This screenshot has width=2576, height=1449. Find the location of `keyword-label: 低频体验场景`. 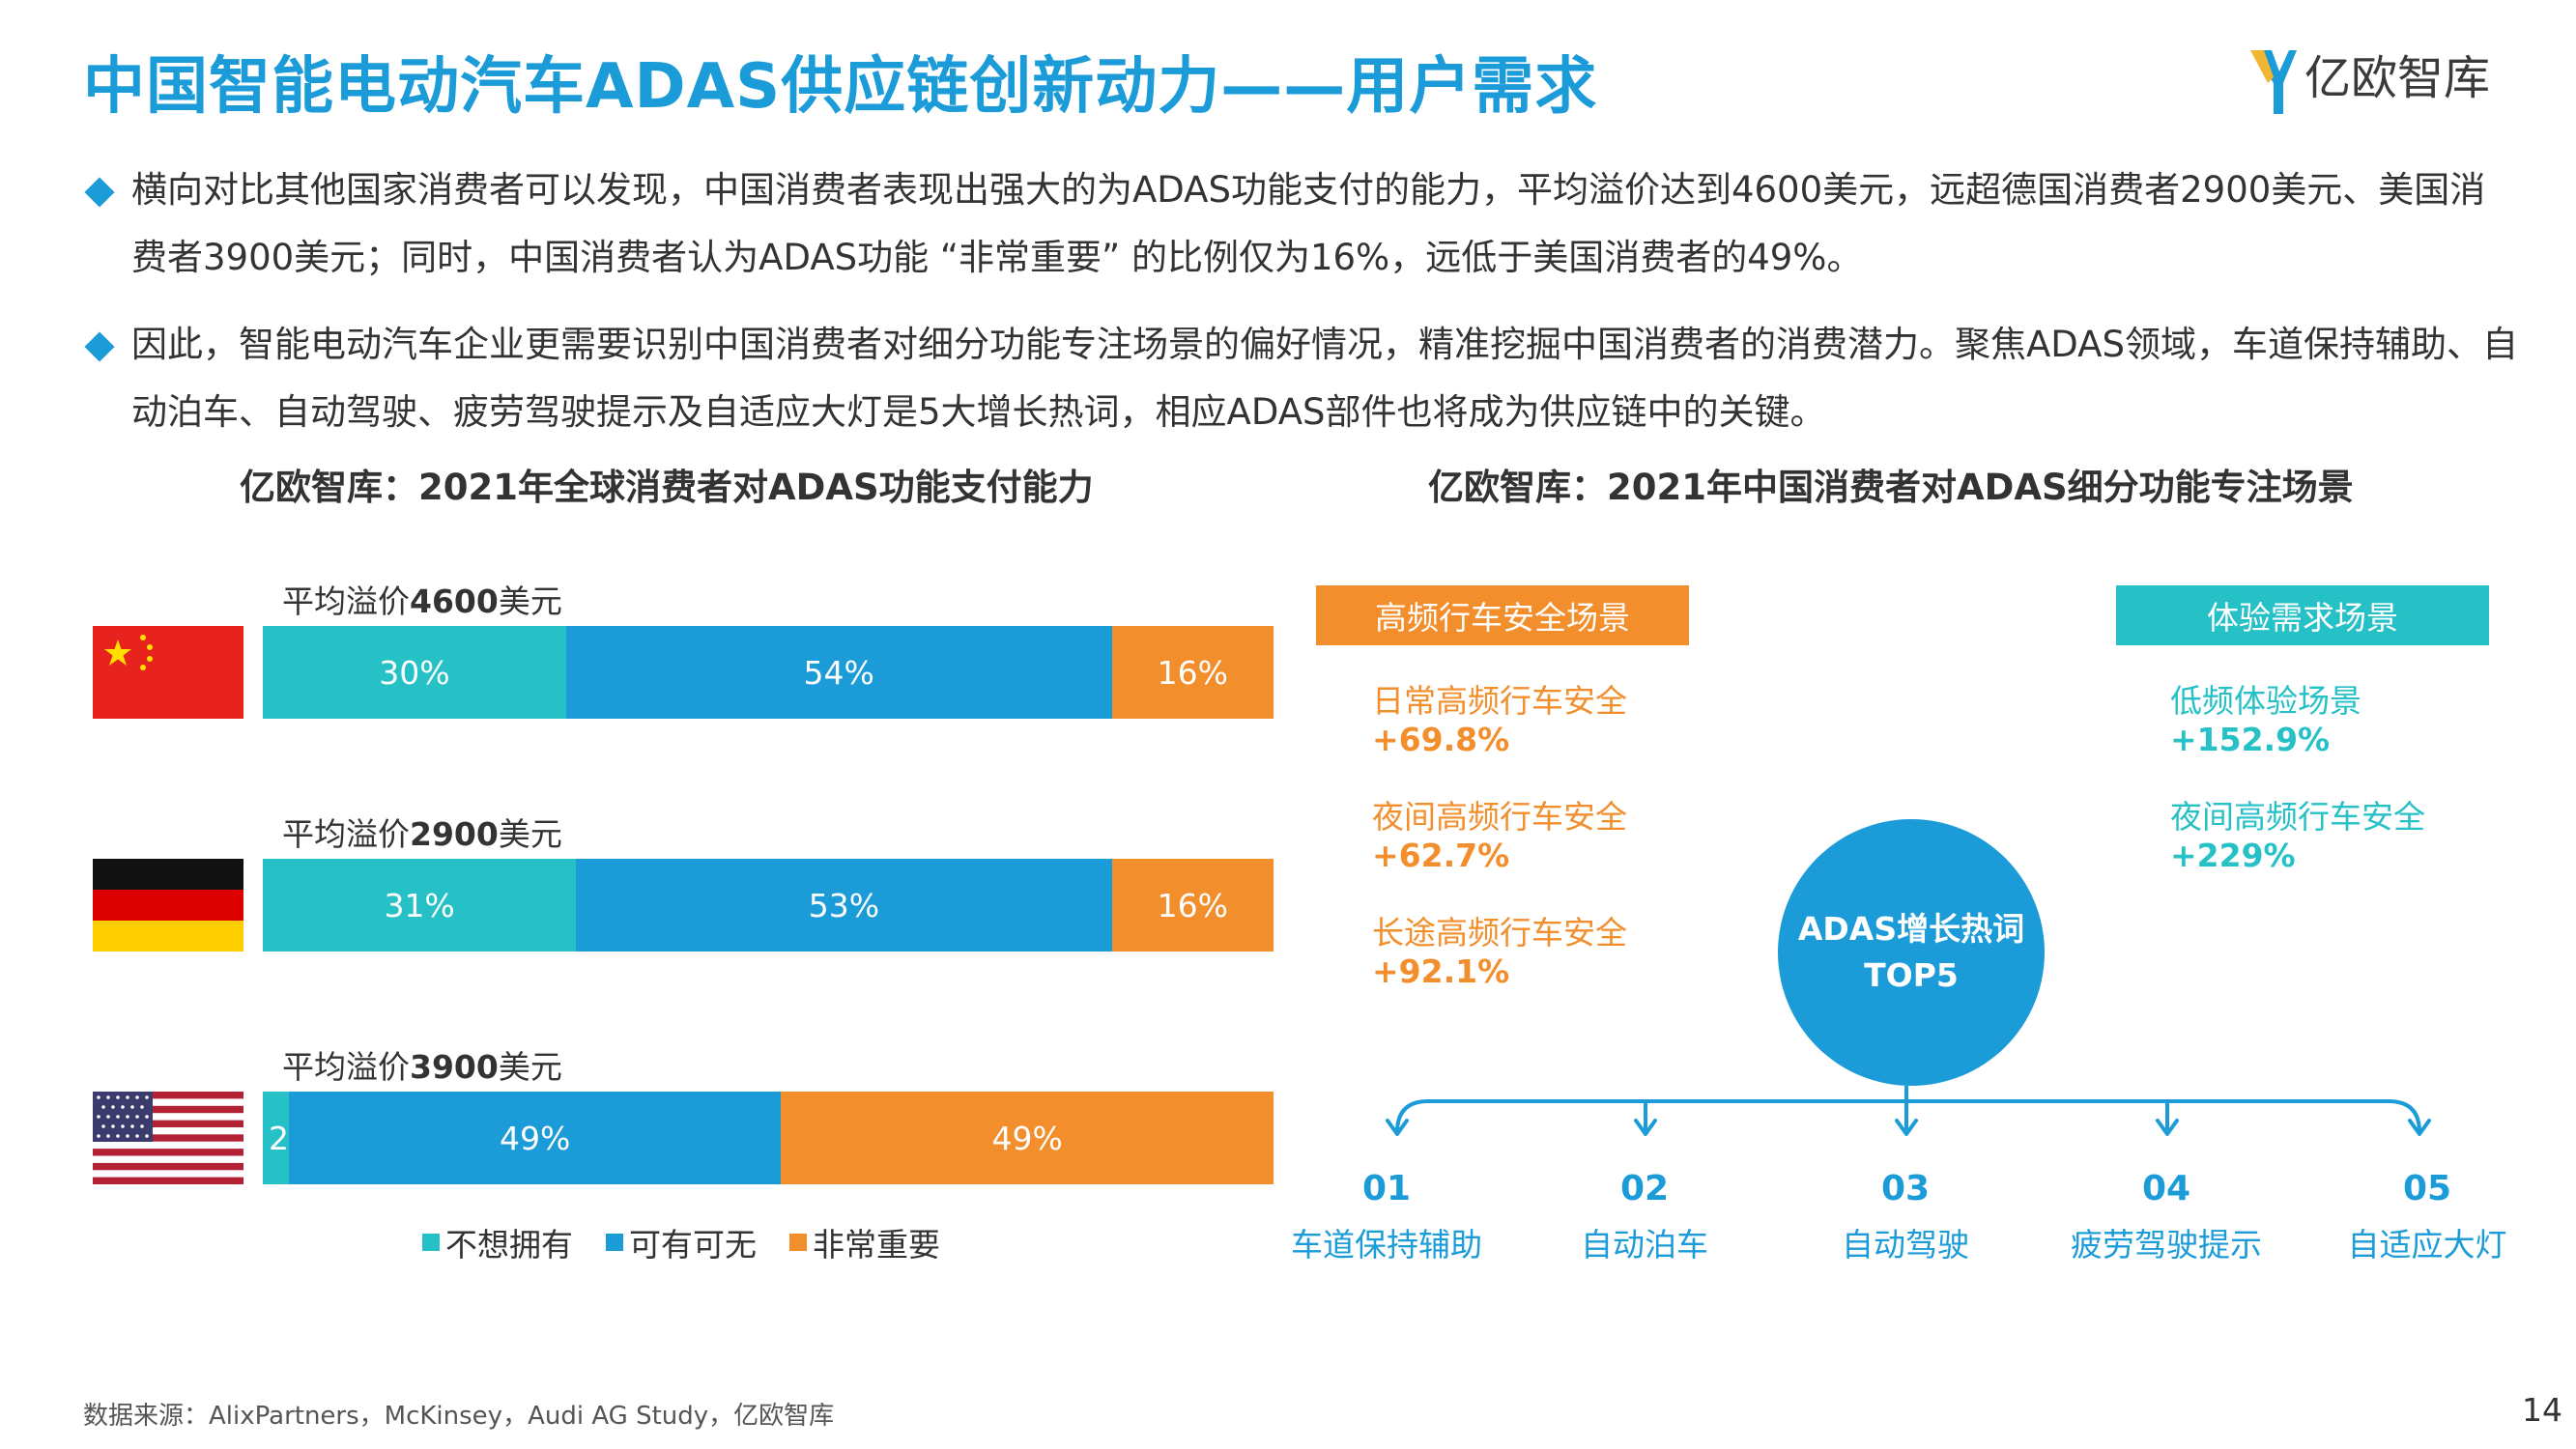

keyword-label: 低频体验场景 is located at coordinates (2265, 701).